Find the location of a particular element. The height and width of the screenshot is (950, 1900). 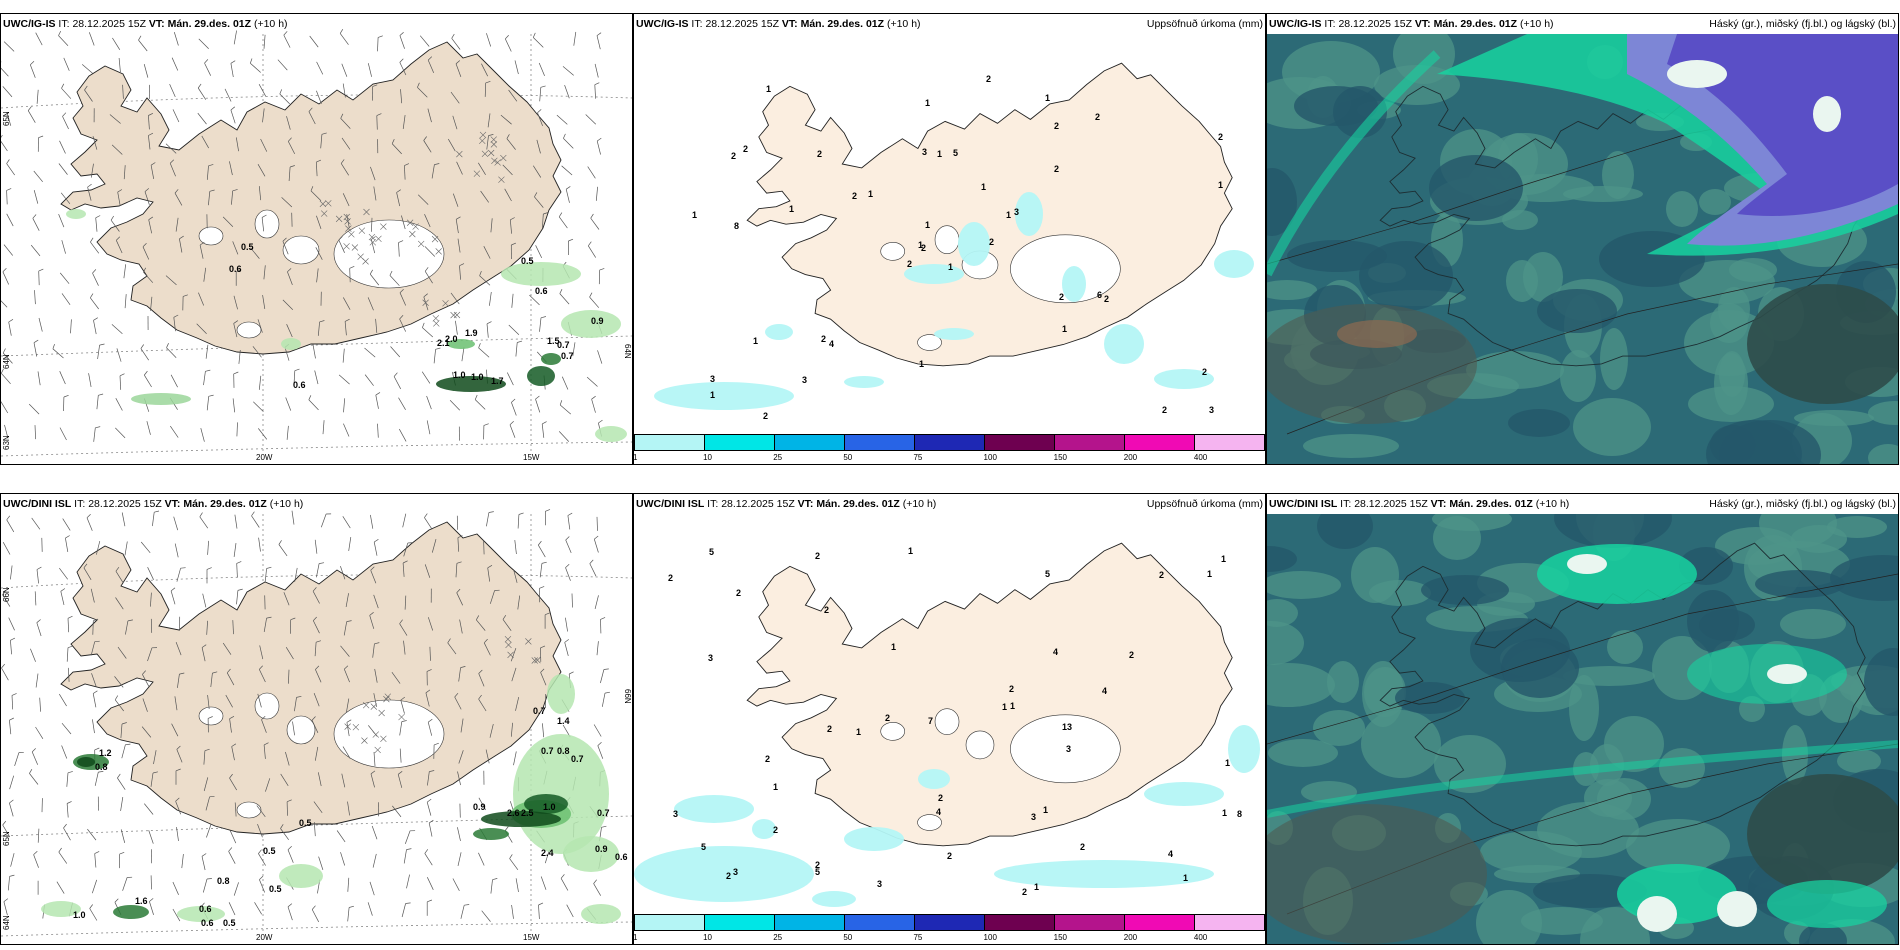

lon-label-20w: 20W is located at coordinates (264, 937).